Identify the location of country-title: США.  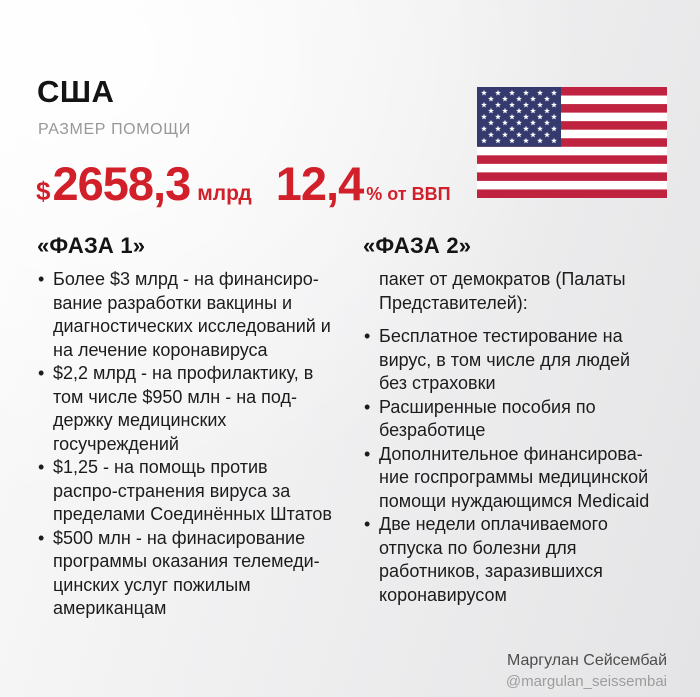
(76, 91).